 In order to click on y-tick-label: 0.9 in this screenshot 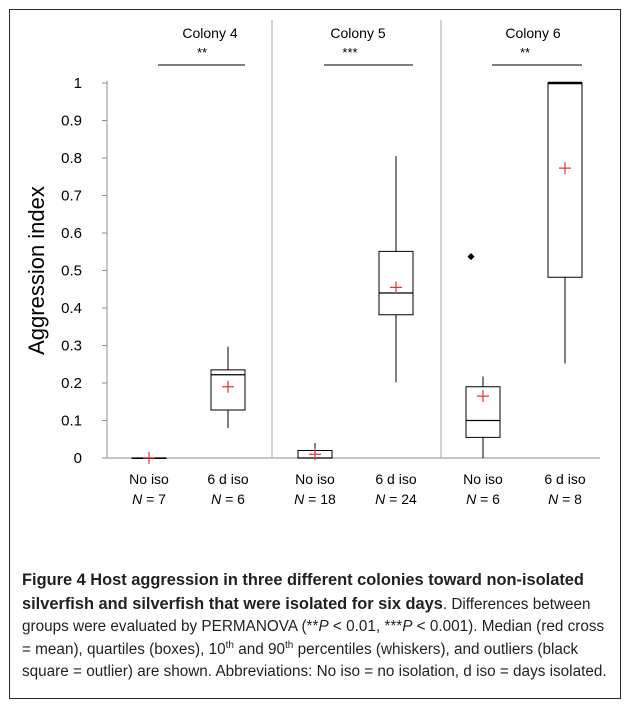, I will do `click(71, 121)`.